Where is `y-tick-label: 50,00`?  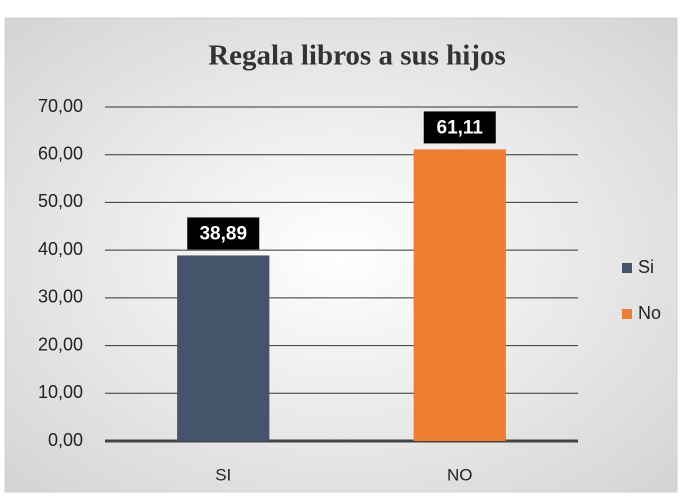 y-tick-label: 50,00 is located at coordinates (60, 201).